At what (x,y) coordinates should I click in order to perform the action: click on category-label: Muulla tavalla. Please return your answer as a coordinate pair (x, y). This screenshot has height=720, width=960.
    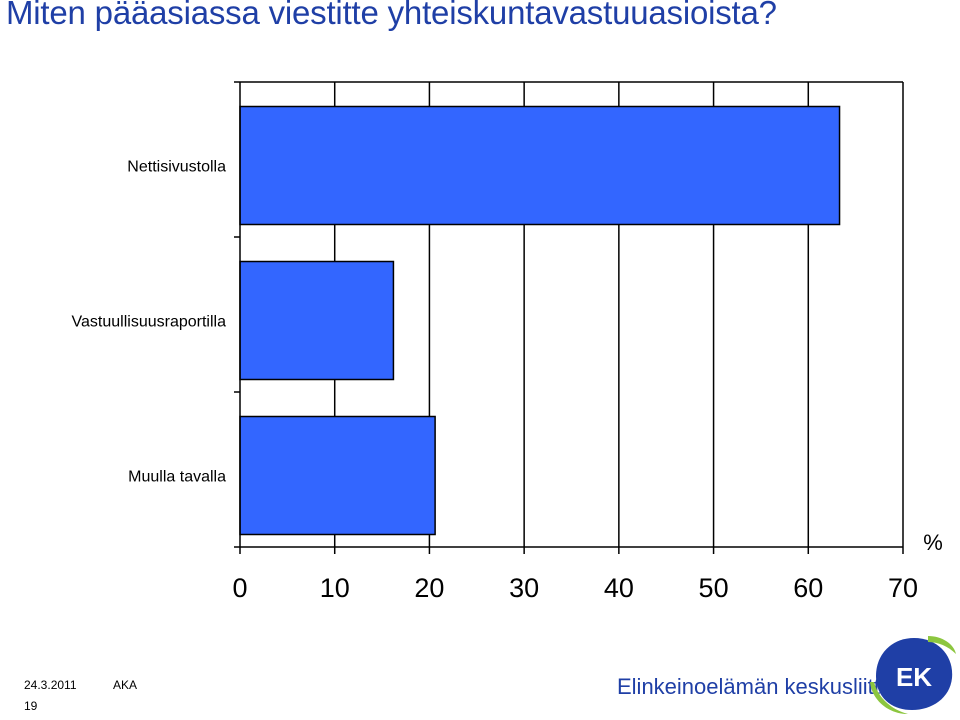
    Looking at the image, I should click on (177, 477).